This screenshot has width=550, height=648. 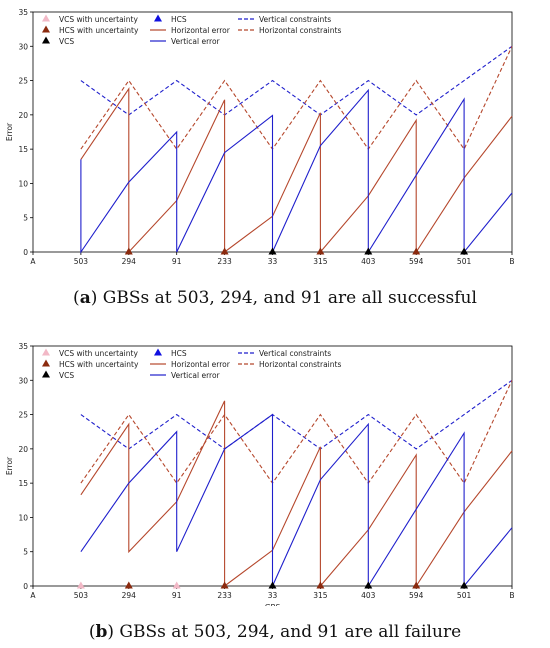 I want to click on caption-b-text: GBSs at 503, 294, and 91 are all failure, so click(x=290, y=632).